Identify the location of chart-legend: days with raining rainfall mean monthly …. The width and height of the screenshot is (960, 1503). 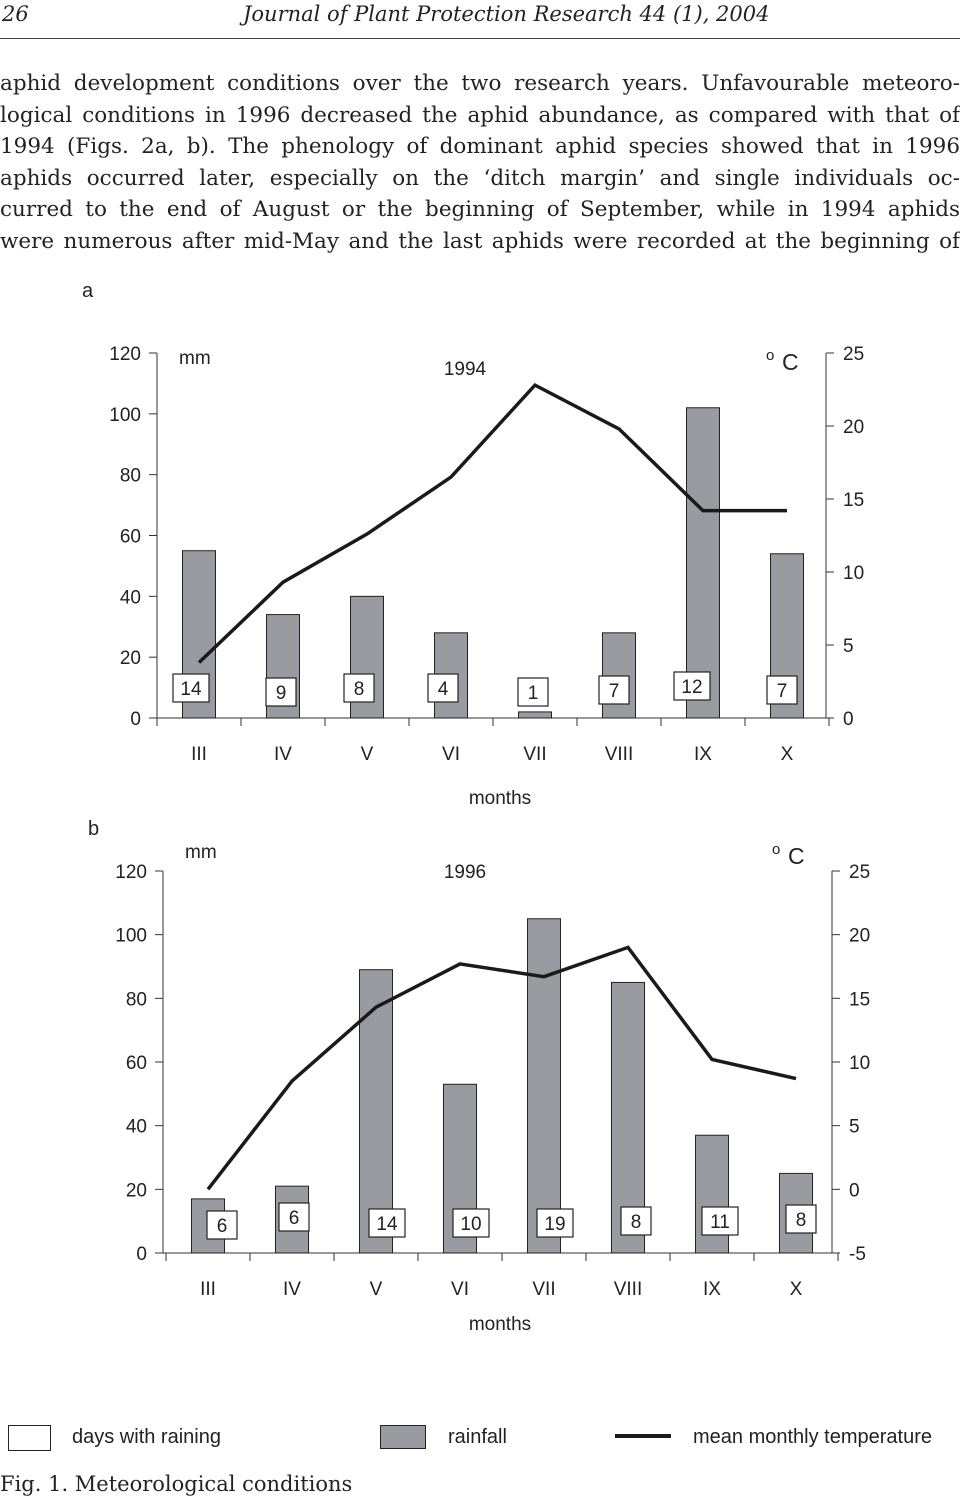
(480, 1440).